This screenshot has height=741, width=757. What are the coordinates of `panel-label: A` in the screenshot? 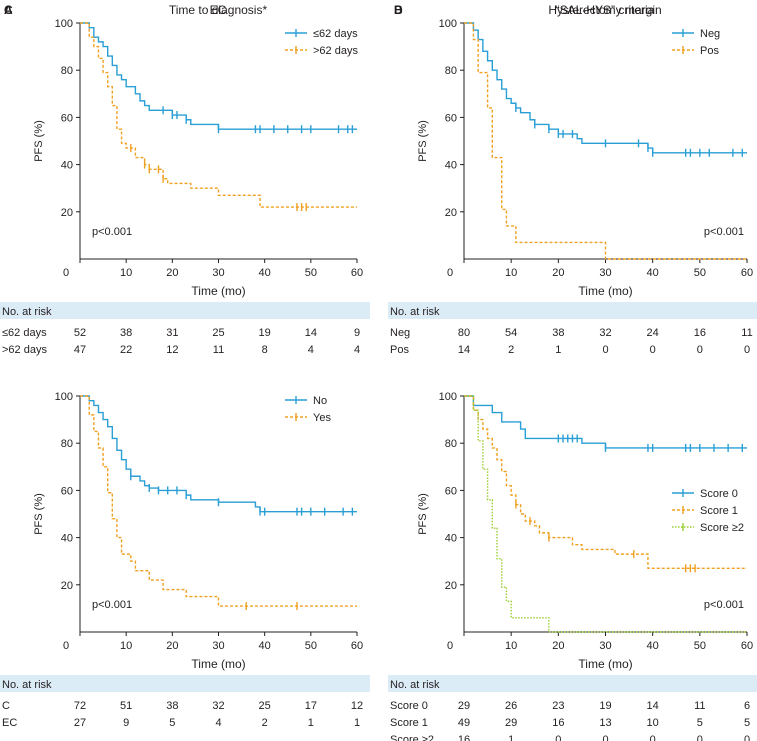 It's located at (8, 10).